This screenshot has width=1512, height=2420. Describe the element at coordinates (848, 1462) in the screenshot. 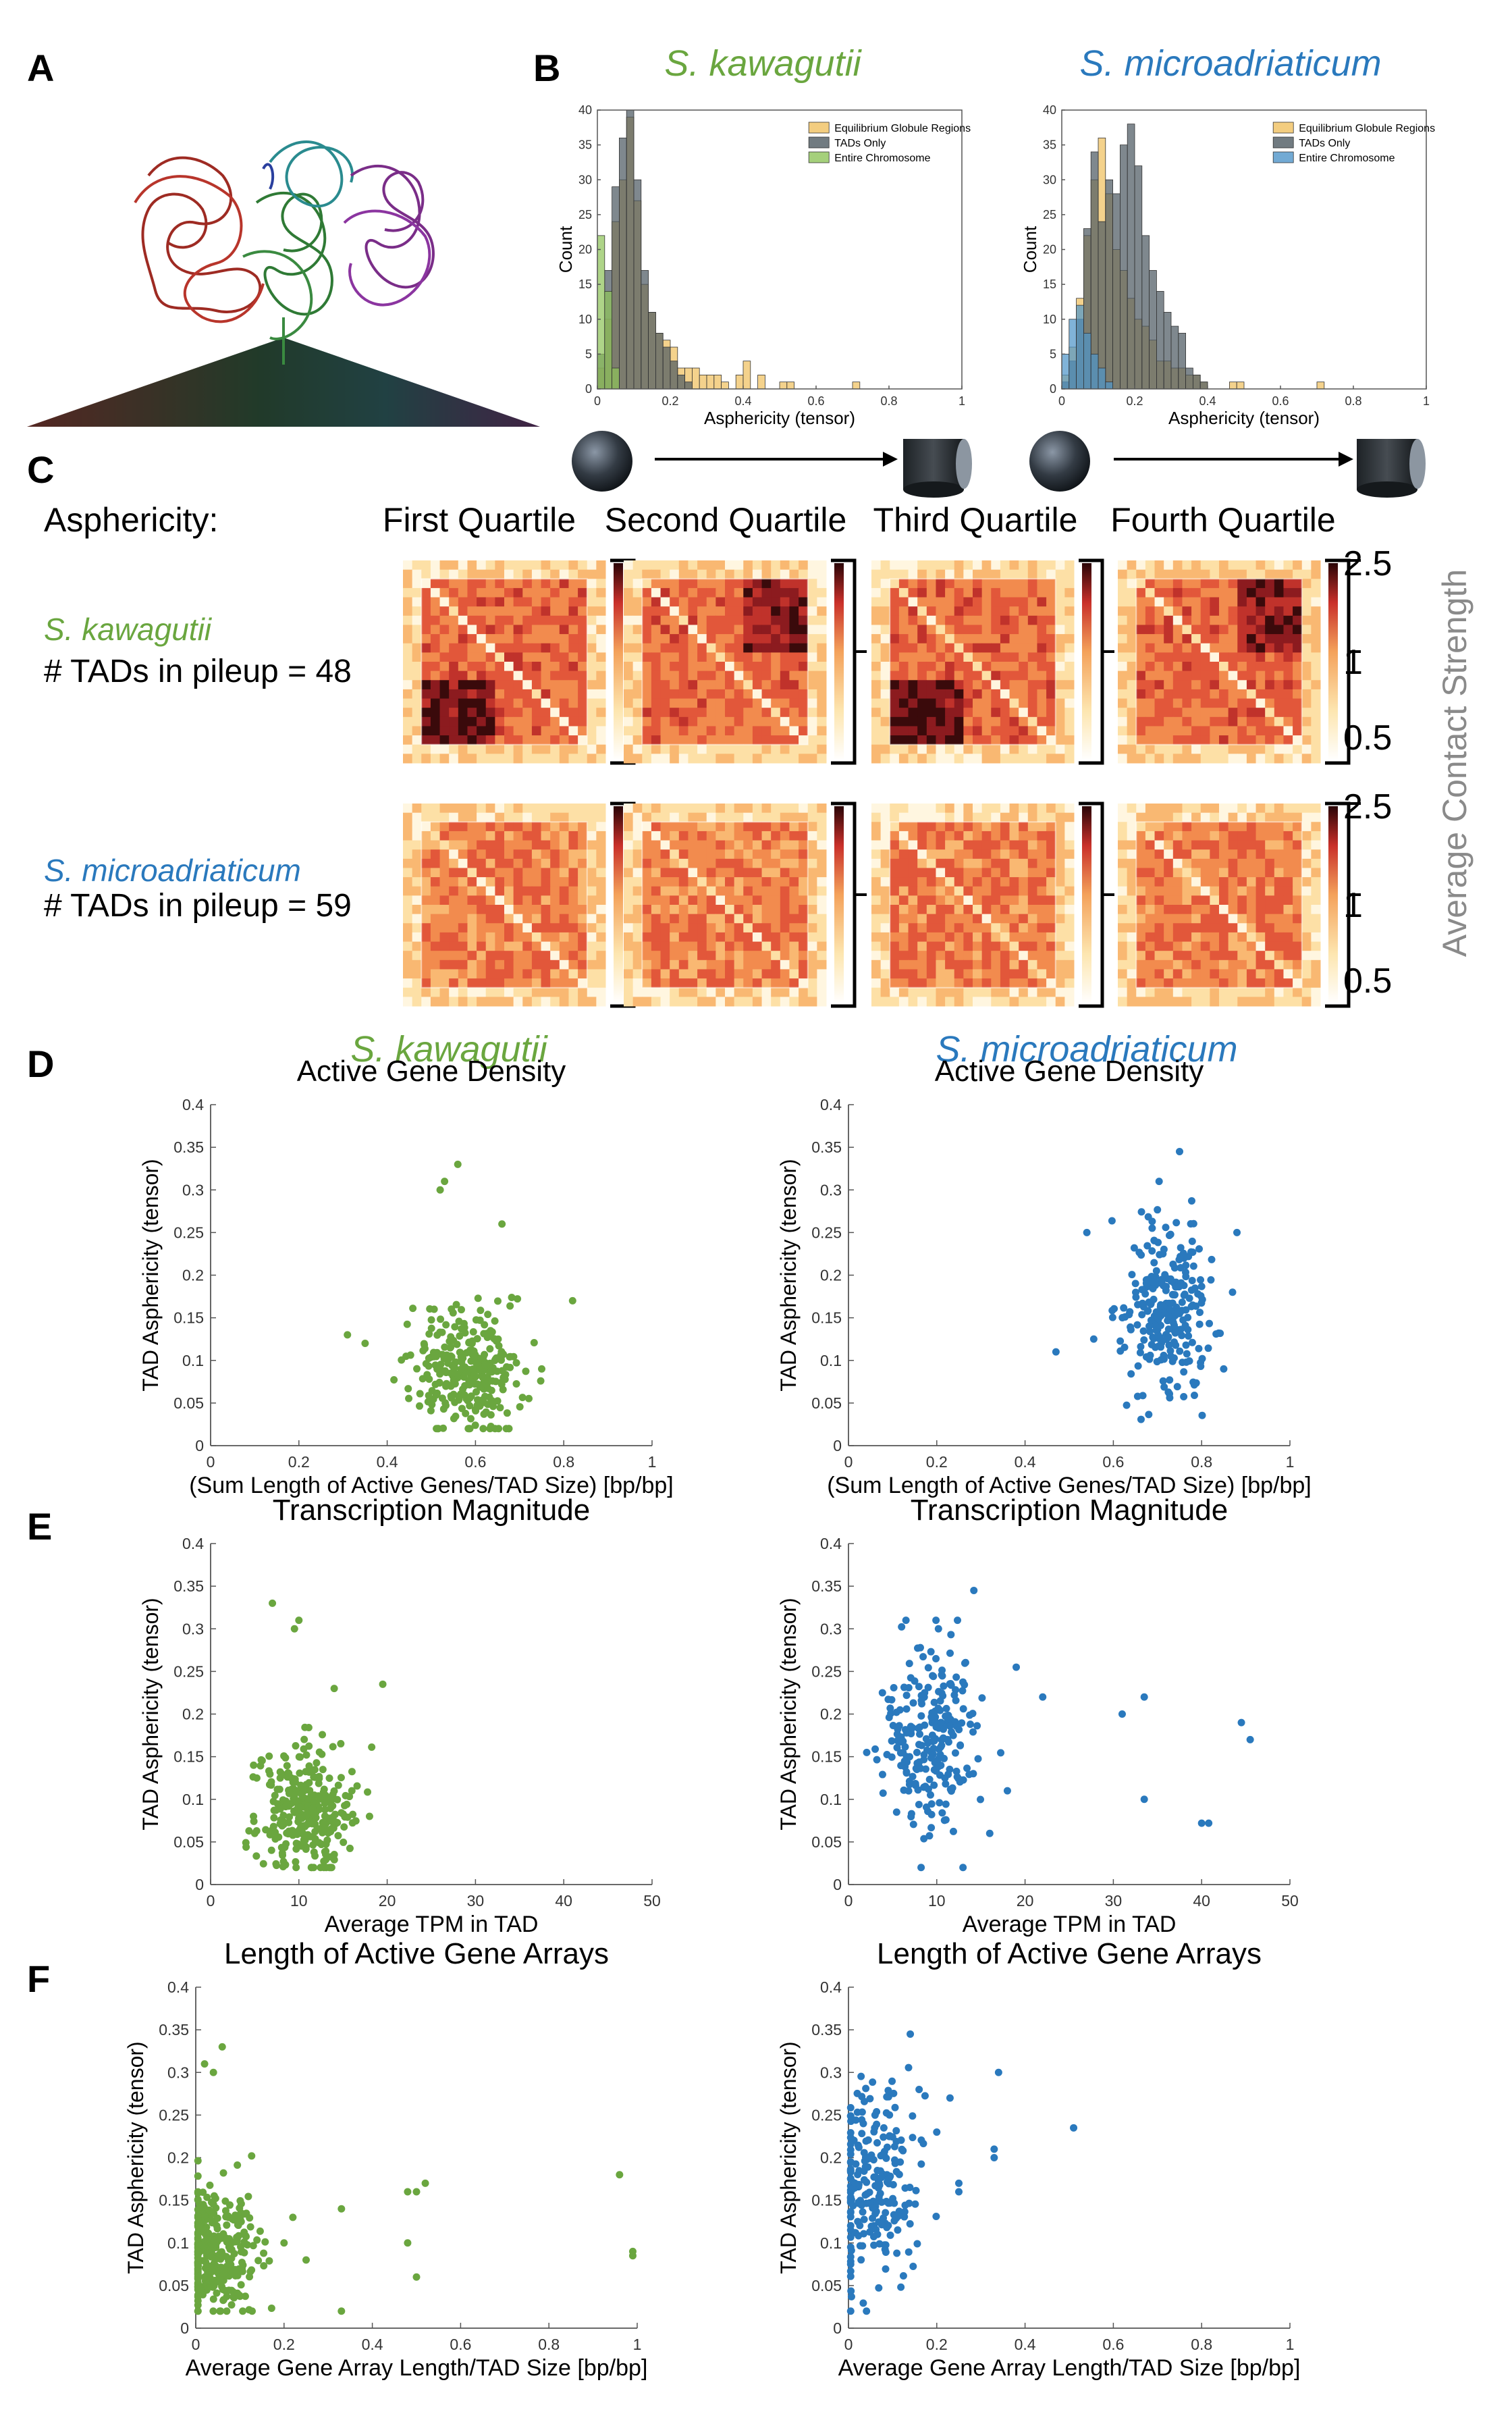

I see `x-tick-label: 0` at that location.